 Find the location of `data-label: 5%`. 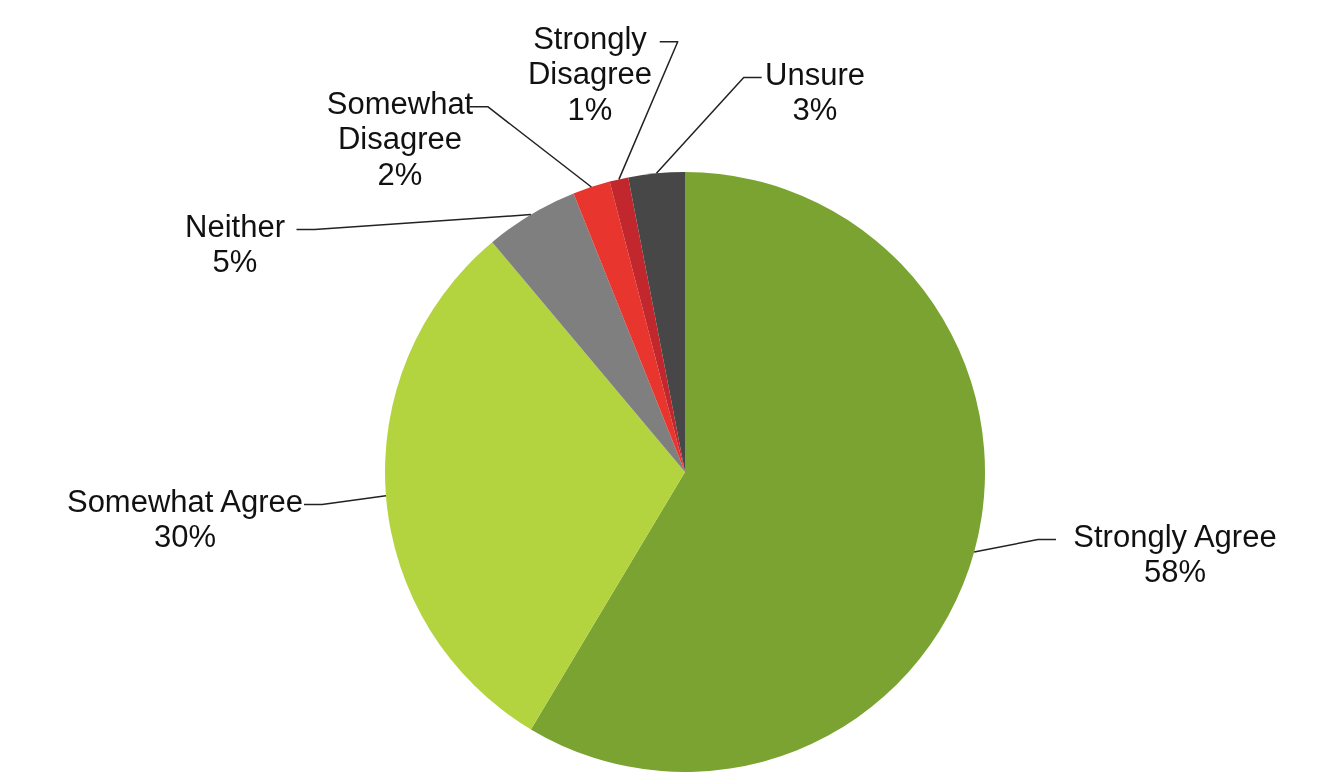

data-label: 5% is located at coordinates (235, 262).